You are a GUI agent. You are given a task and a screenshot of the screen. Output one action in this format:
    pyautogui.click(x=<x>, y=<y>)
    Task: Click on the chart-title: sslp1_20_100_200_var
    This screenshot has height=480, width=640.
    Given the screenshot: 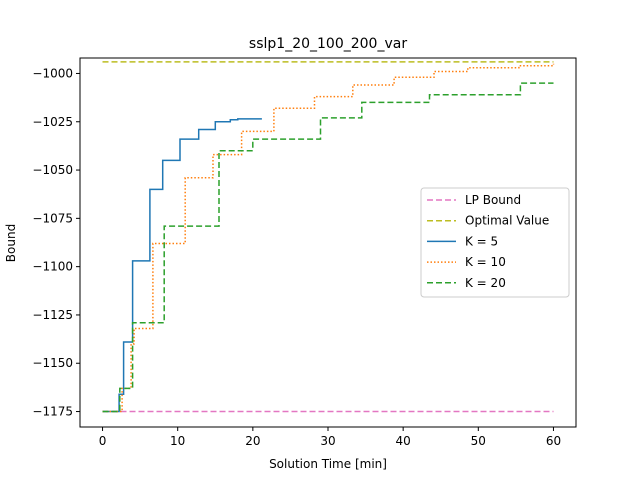 What is the action you would take?
    pyautogui.click(x=328, y=44)
    